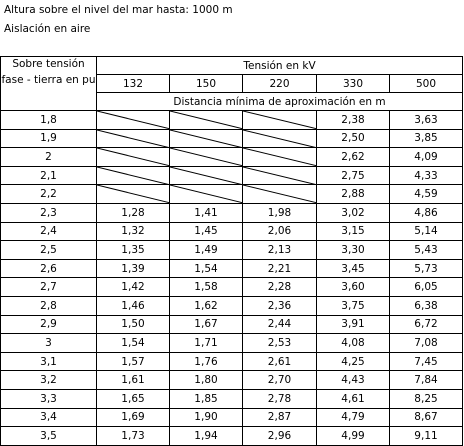  I want to click on table-row: 3,5 1,73 1,94 2,96 4,99 9,11, so click(231, 436).